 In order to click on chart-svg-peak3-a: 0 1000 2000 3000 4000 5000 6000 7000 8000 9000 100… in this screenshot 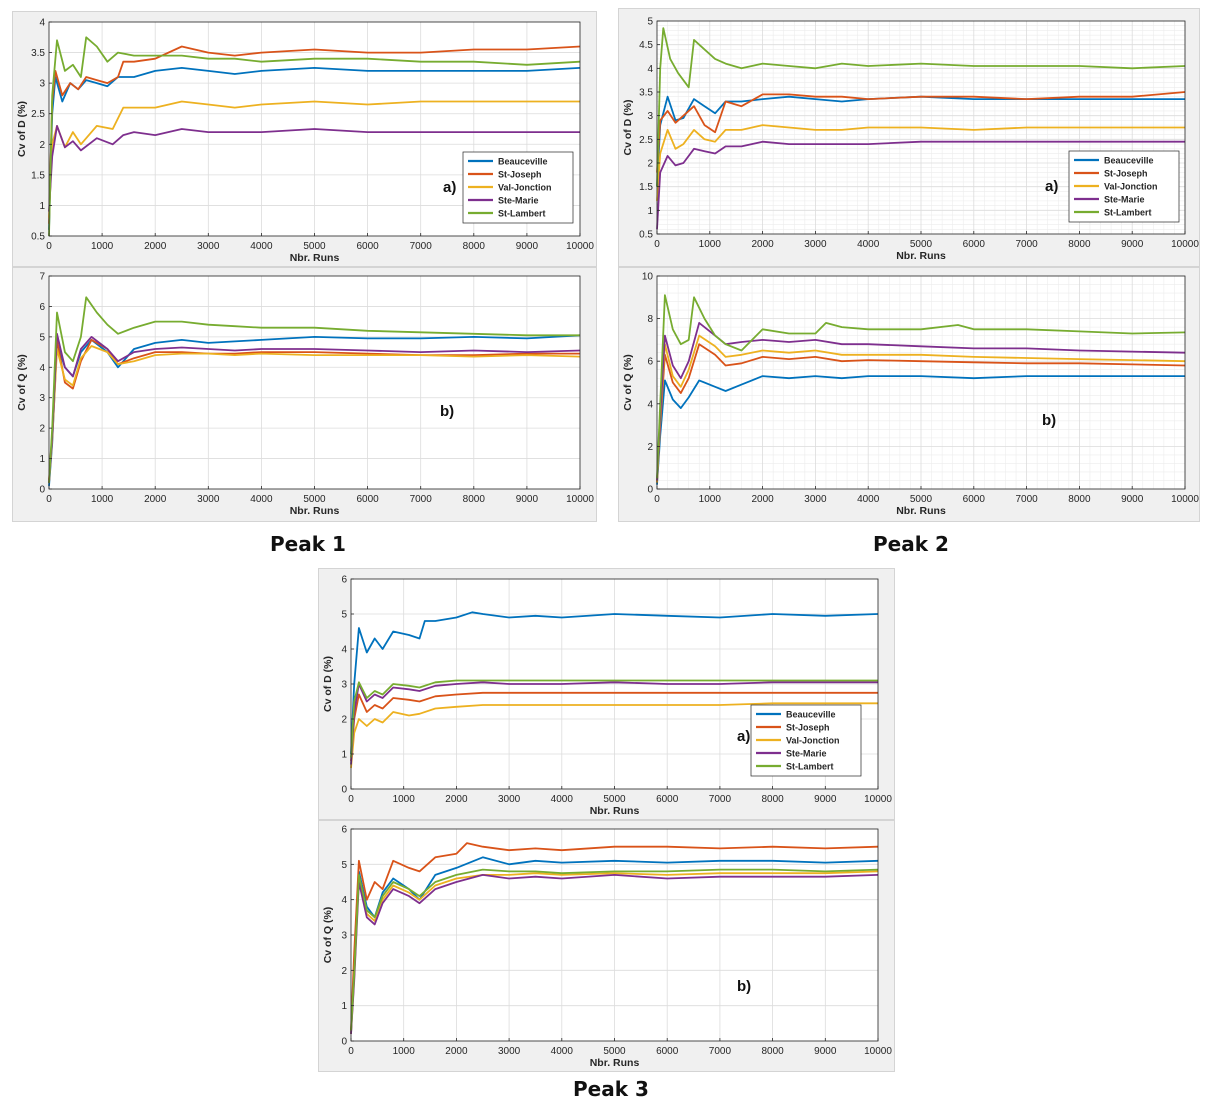, I will do `click(607, 696)`.